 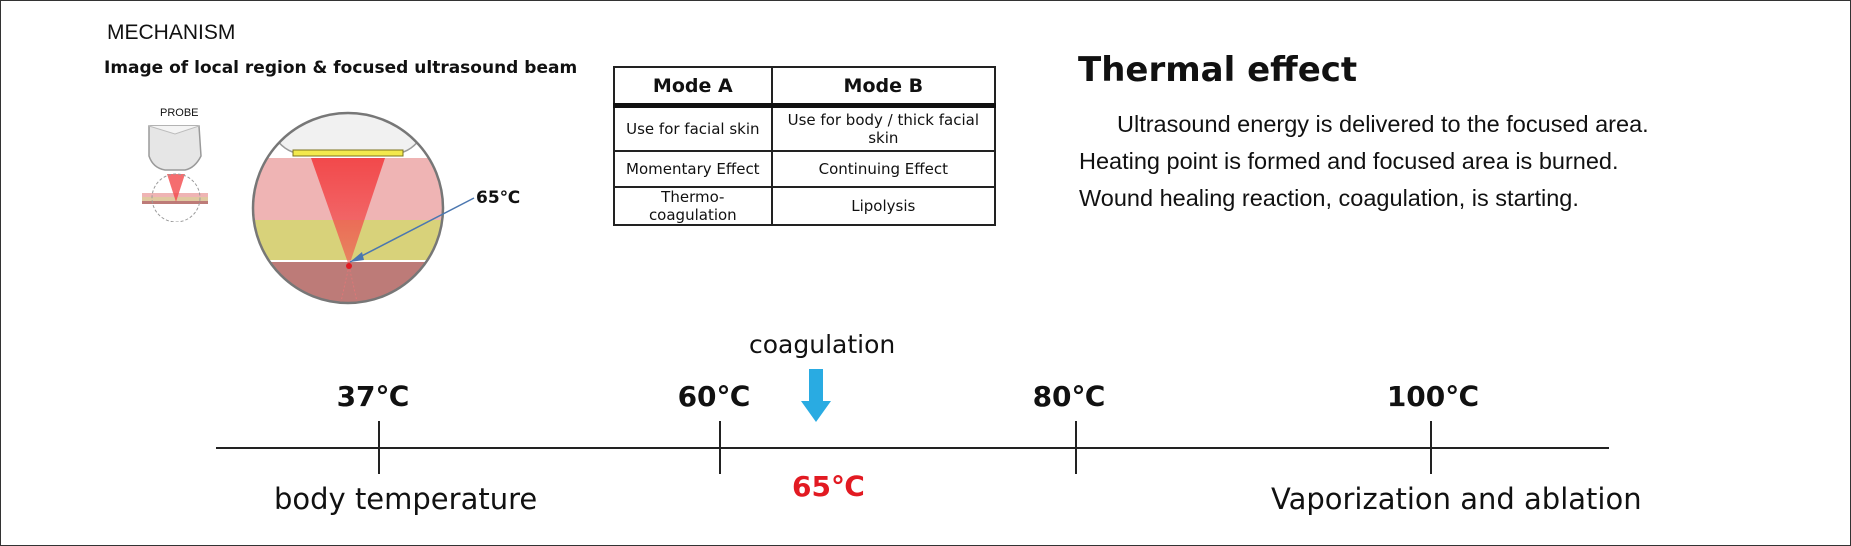 What do you see at coordinates (348, 208) in the screenshot?
I see `magnified-region-diagram` at bounding box center [348, 208].